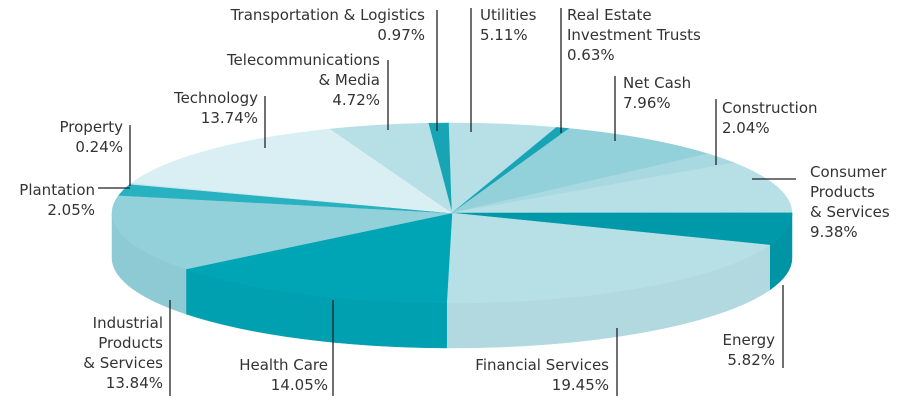 This screenshot has height=402, width=911. What do you see at coordinates (542, 375) in the screenshot?
I see `slice-label: Financial Services 19.45%` at bounding box center [542, 375].